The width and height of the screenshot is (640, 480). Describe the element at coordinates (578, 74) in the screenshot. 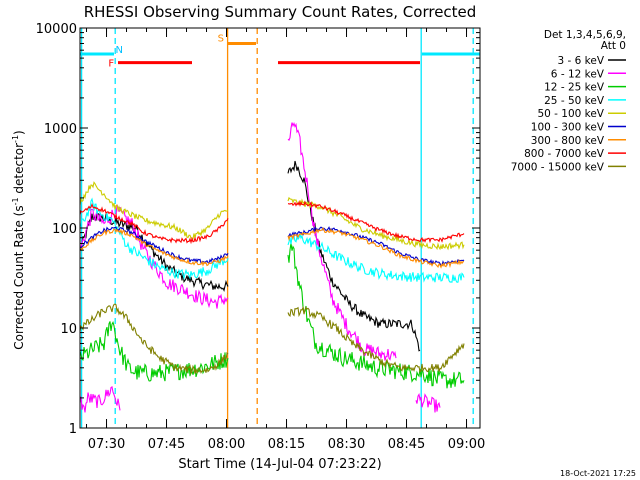

I see `legend-entry-label: 6 - 12 keV` at that location.